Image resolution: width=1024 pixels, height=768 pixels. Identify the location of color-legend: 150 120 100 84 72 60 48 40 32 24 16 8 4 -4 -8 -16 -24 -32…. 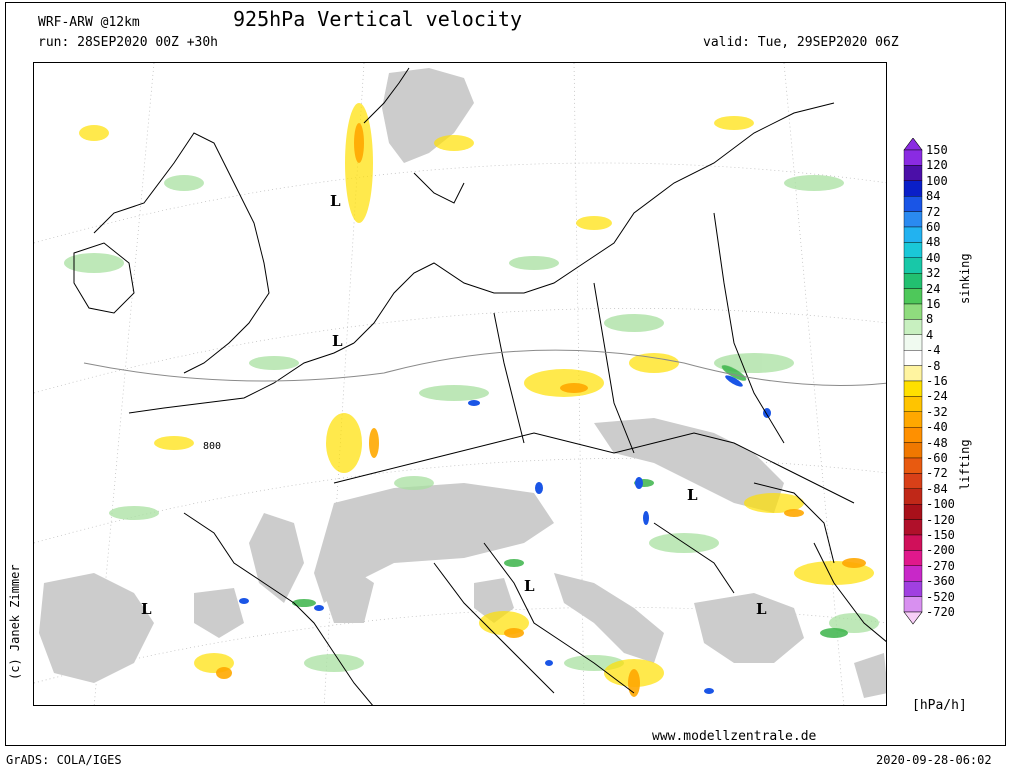
(943, 383).